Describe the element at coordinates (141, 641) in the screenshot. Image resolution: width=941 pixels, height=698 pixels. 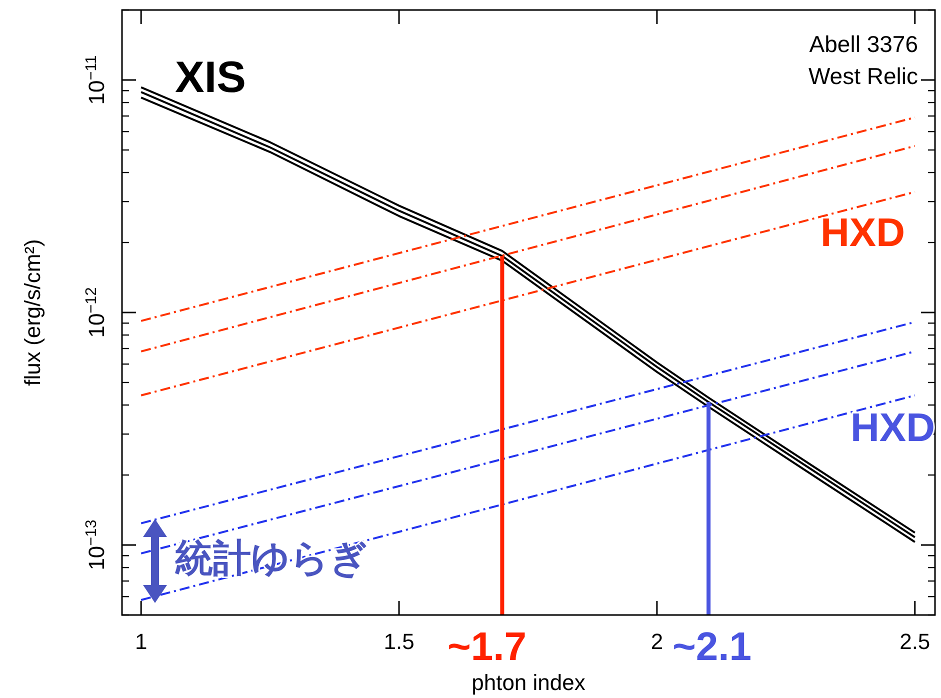
I see `x-tick-label: 1` at that location.